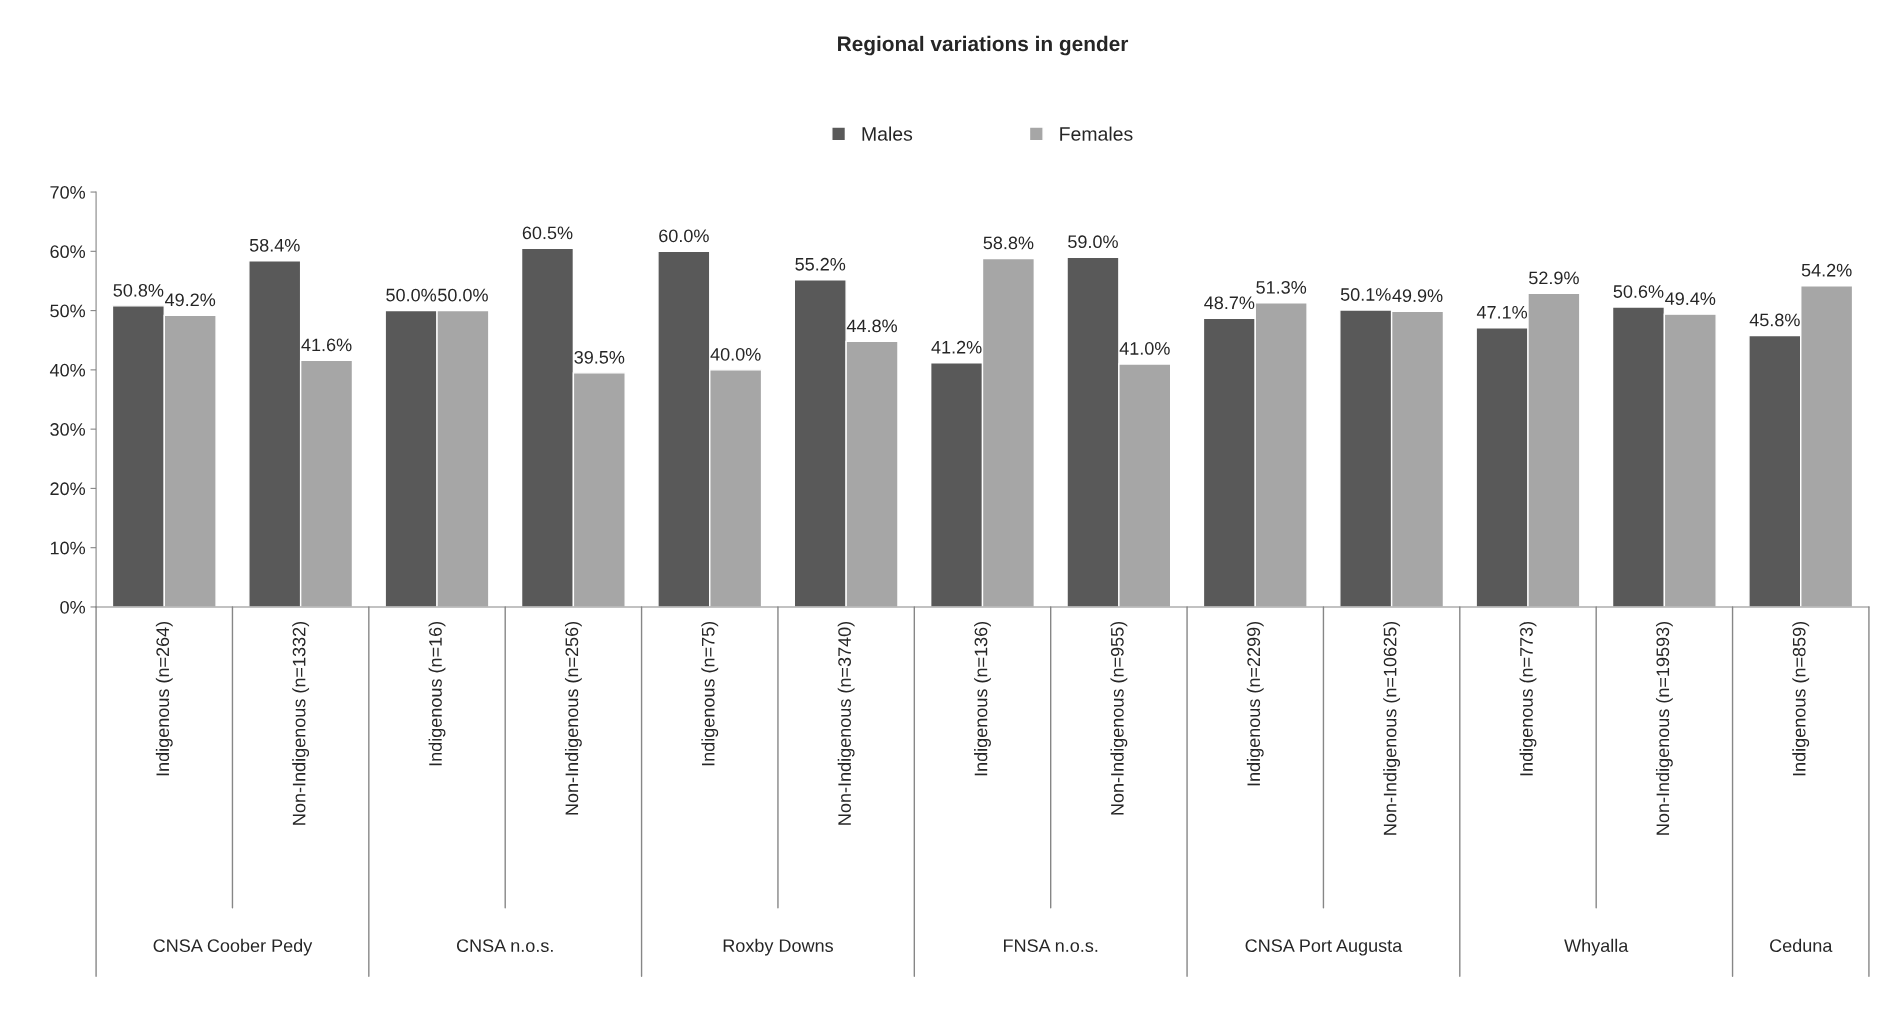 The image size is (1884, 1027). I want to click on x-tick-label: Indigenous (n=136), so click(982, 698).